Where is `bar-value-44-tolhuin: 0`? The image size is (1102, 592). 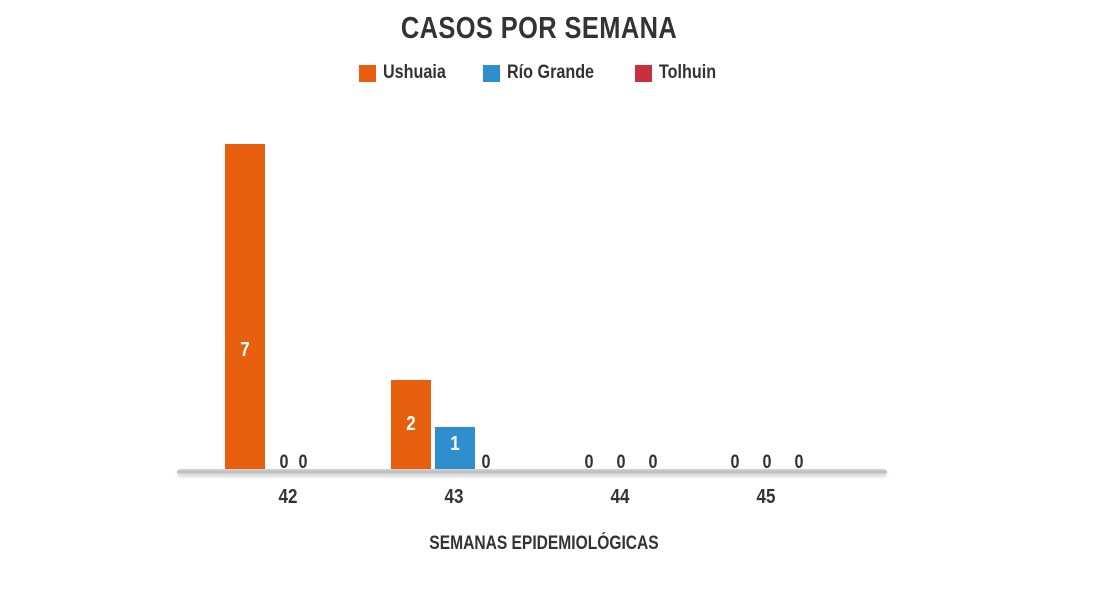
bar-value-44-tolhuin: 0 is located at coordinates (653, 462).